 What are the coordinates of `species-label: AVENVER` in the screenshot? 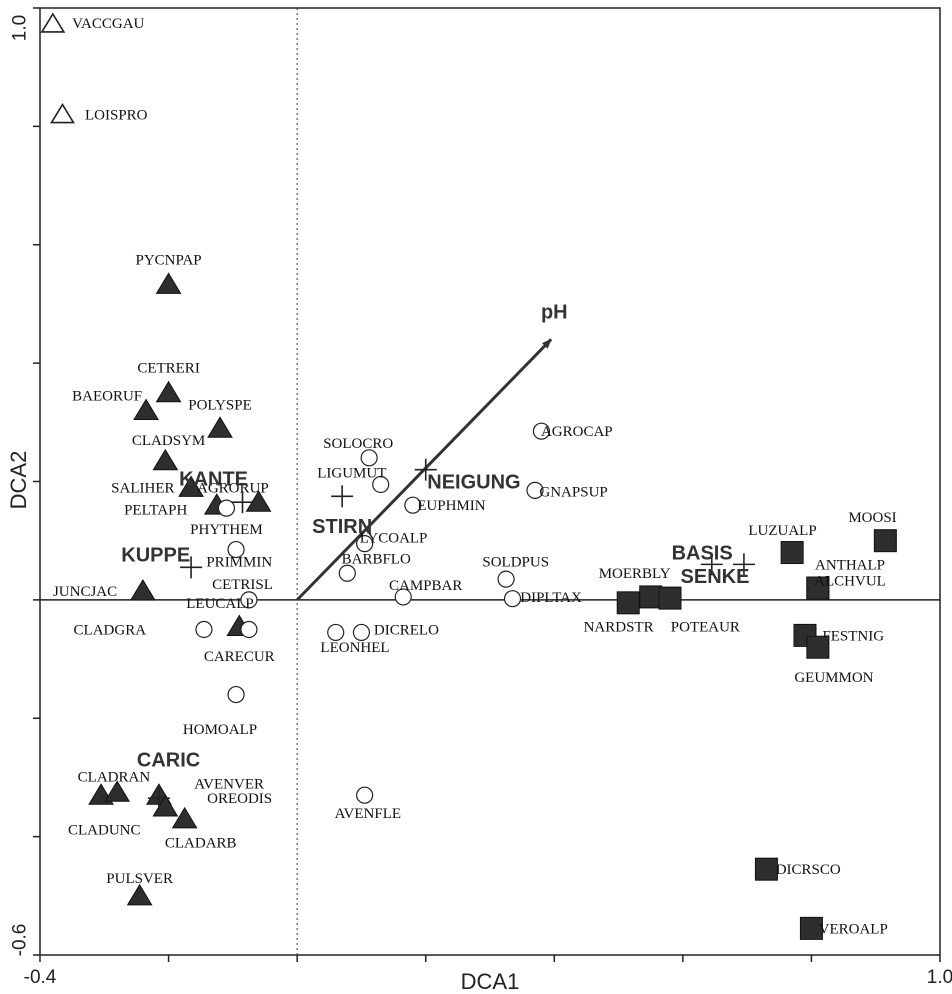 It's located at (229, 784).